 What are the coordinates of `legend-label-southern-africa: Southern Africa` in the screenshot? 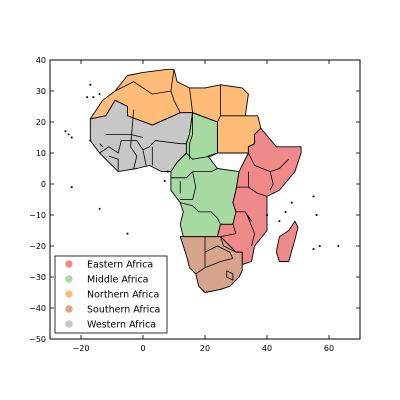 It's located at (123, 310).